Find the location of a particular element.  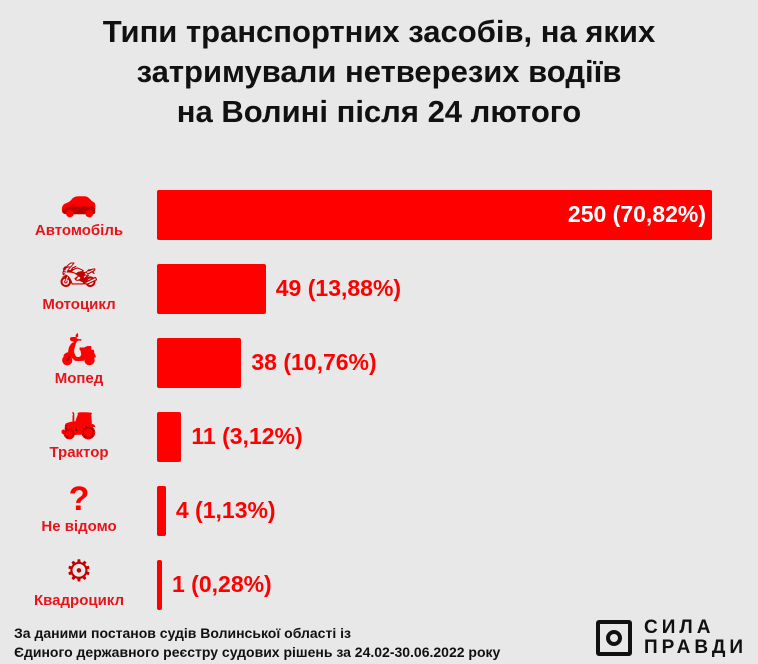

logo: СИЛА ПРАВДИ is located at coordinates (671, 638).